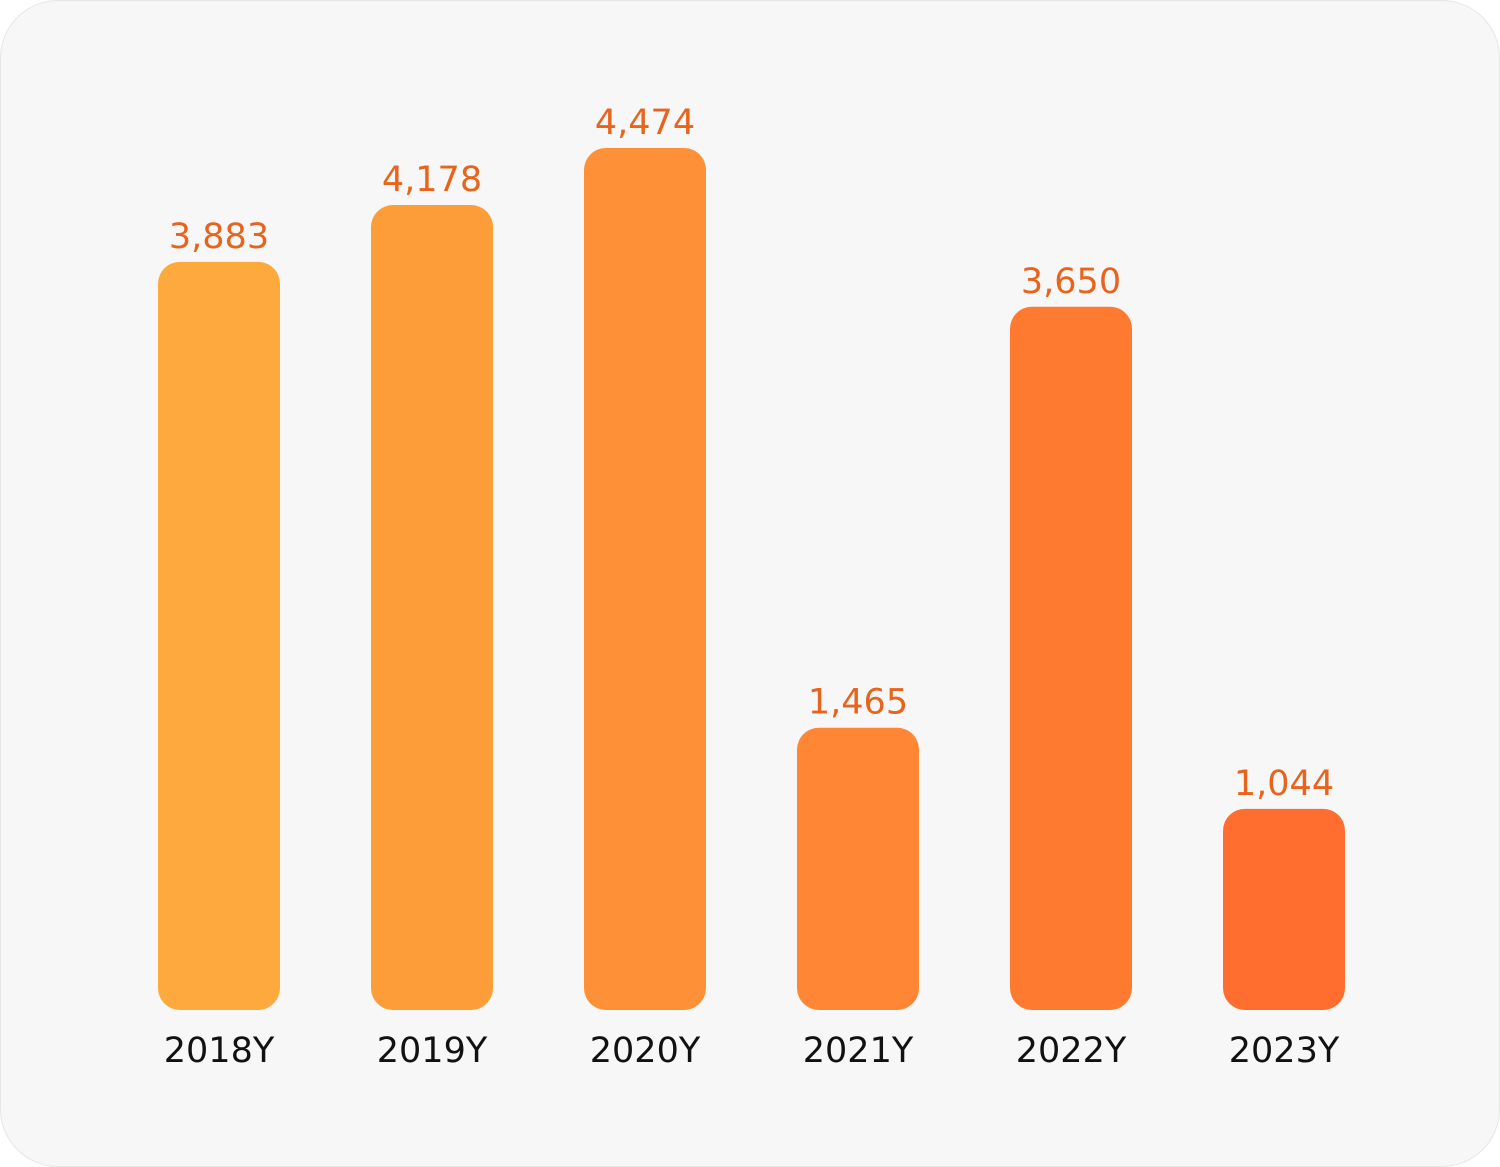 Image resolution: width=1500 pixels, height=1167 pixels. I want to click on value-label-2018Y: 3,883, so click(219, 237).